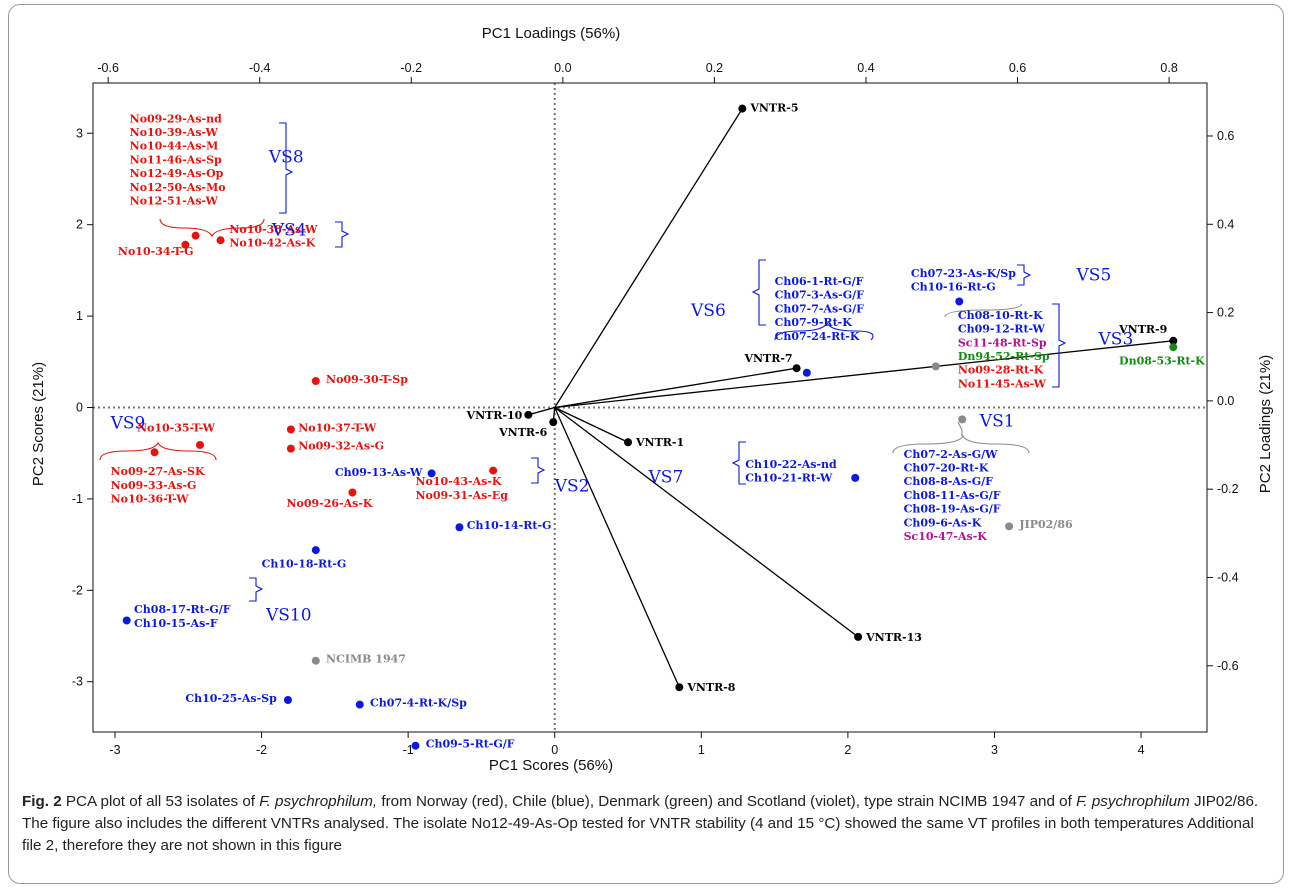  I want to click on y-tick-label: -2, so click(77, 590).